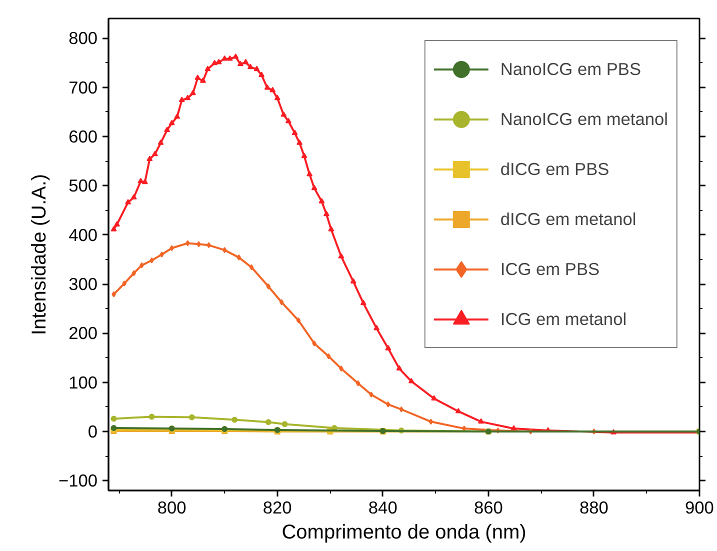 Image resolution: width=717 pixels, height=551 pixels. What do you see at coordinates (563, 319) in the screenshot?
I see `legend-label: ICG em metanol` at bounding box center [563, 319].